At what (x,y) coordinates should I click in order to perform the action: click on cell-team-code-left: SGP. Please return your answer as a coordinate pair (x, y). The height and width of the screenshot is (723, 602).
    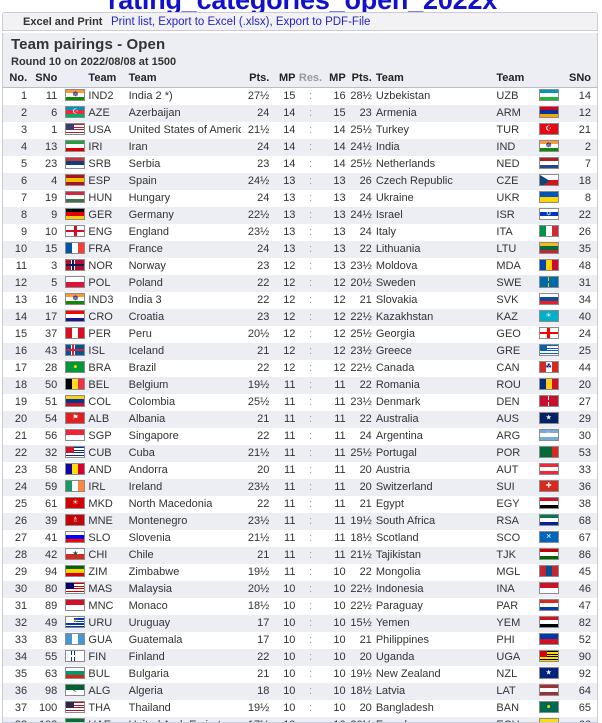
    Looking at the image, I should click on (100, 436).